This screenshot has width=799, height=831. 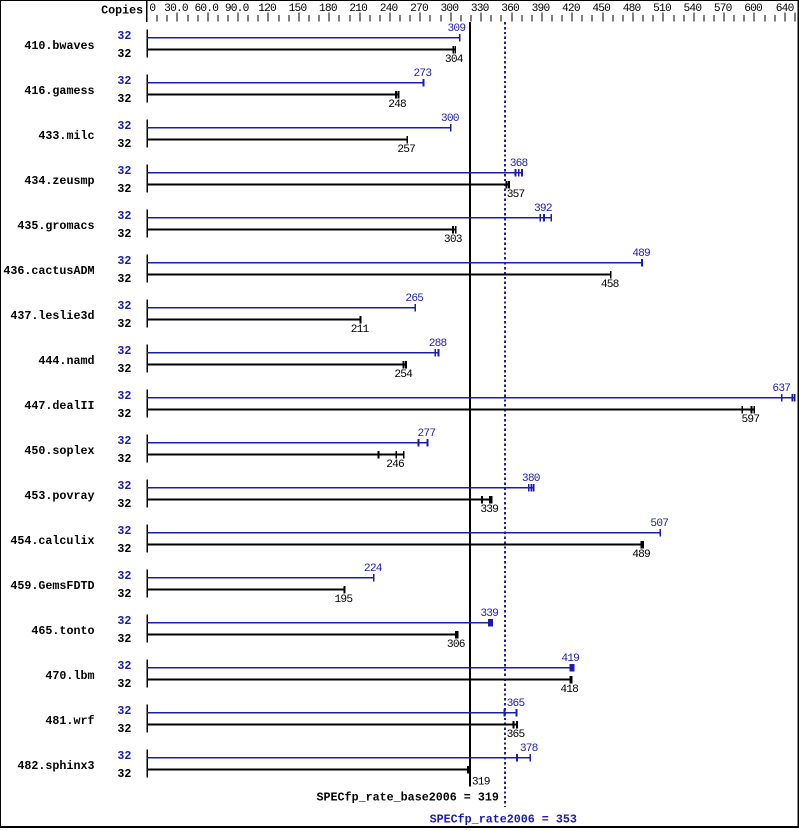 What do you see at coordinates (408, 798) in the screenshot?
I see `svg-text: SPECfp_rate_base2006 = 319` at bounding box center [408, 798].